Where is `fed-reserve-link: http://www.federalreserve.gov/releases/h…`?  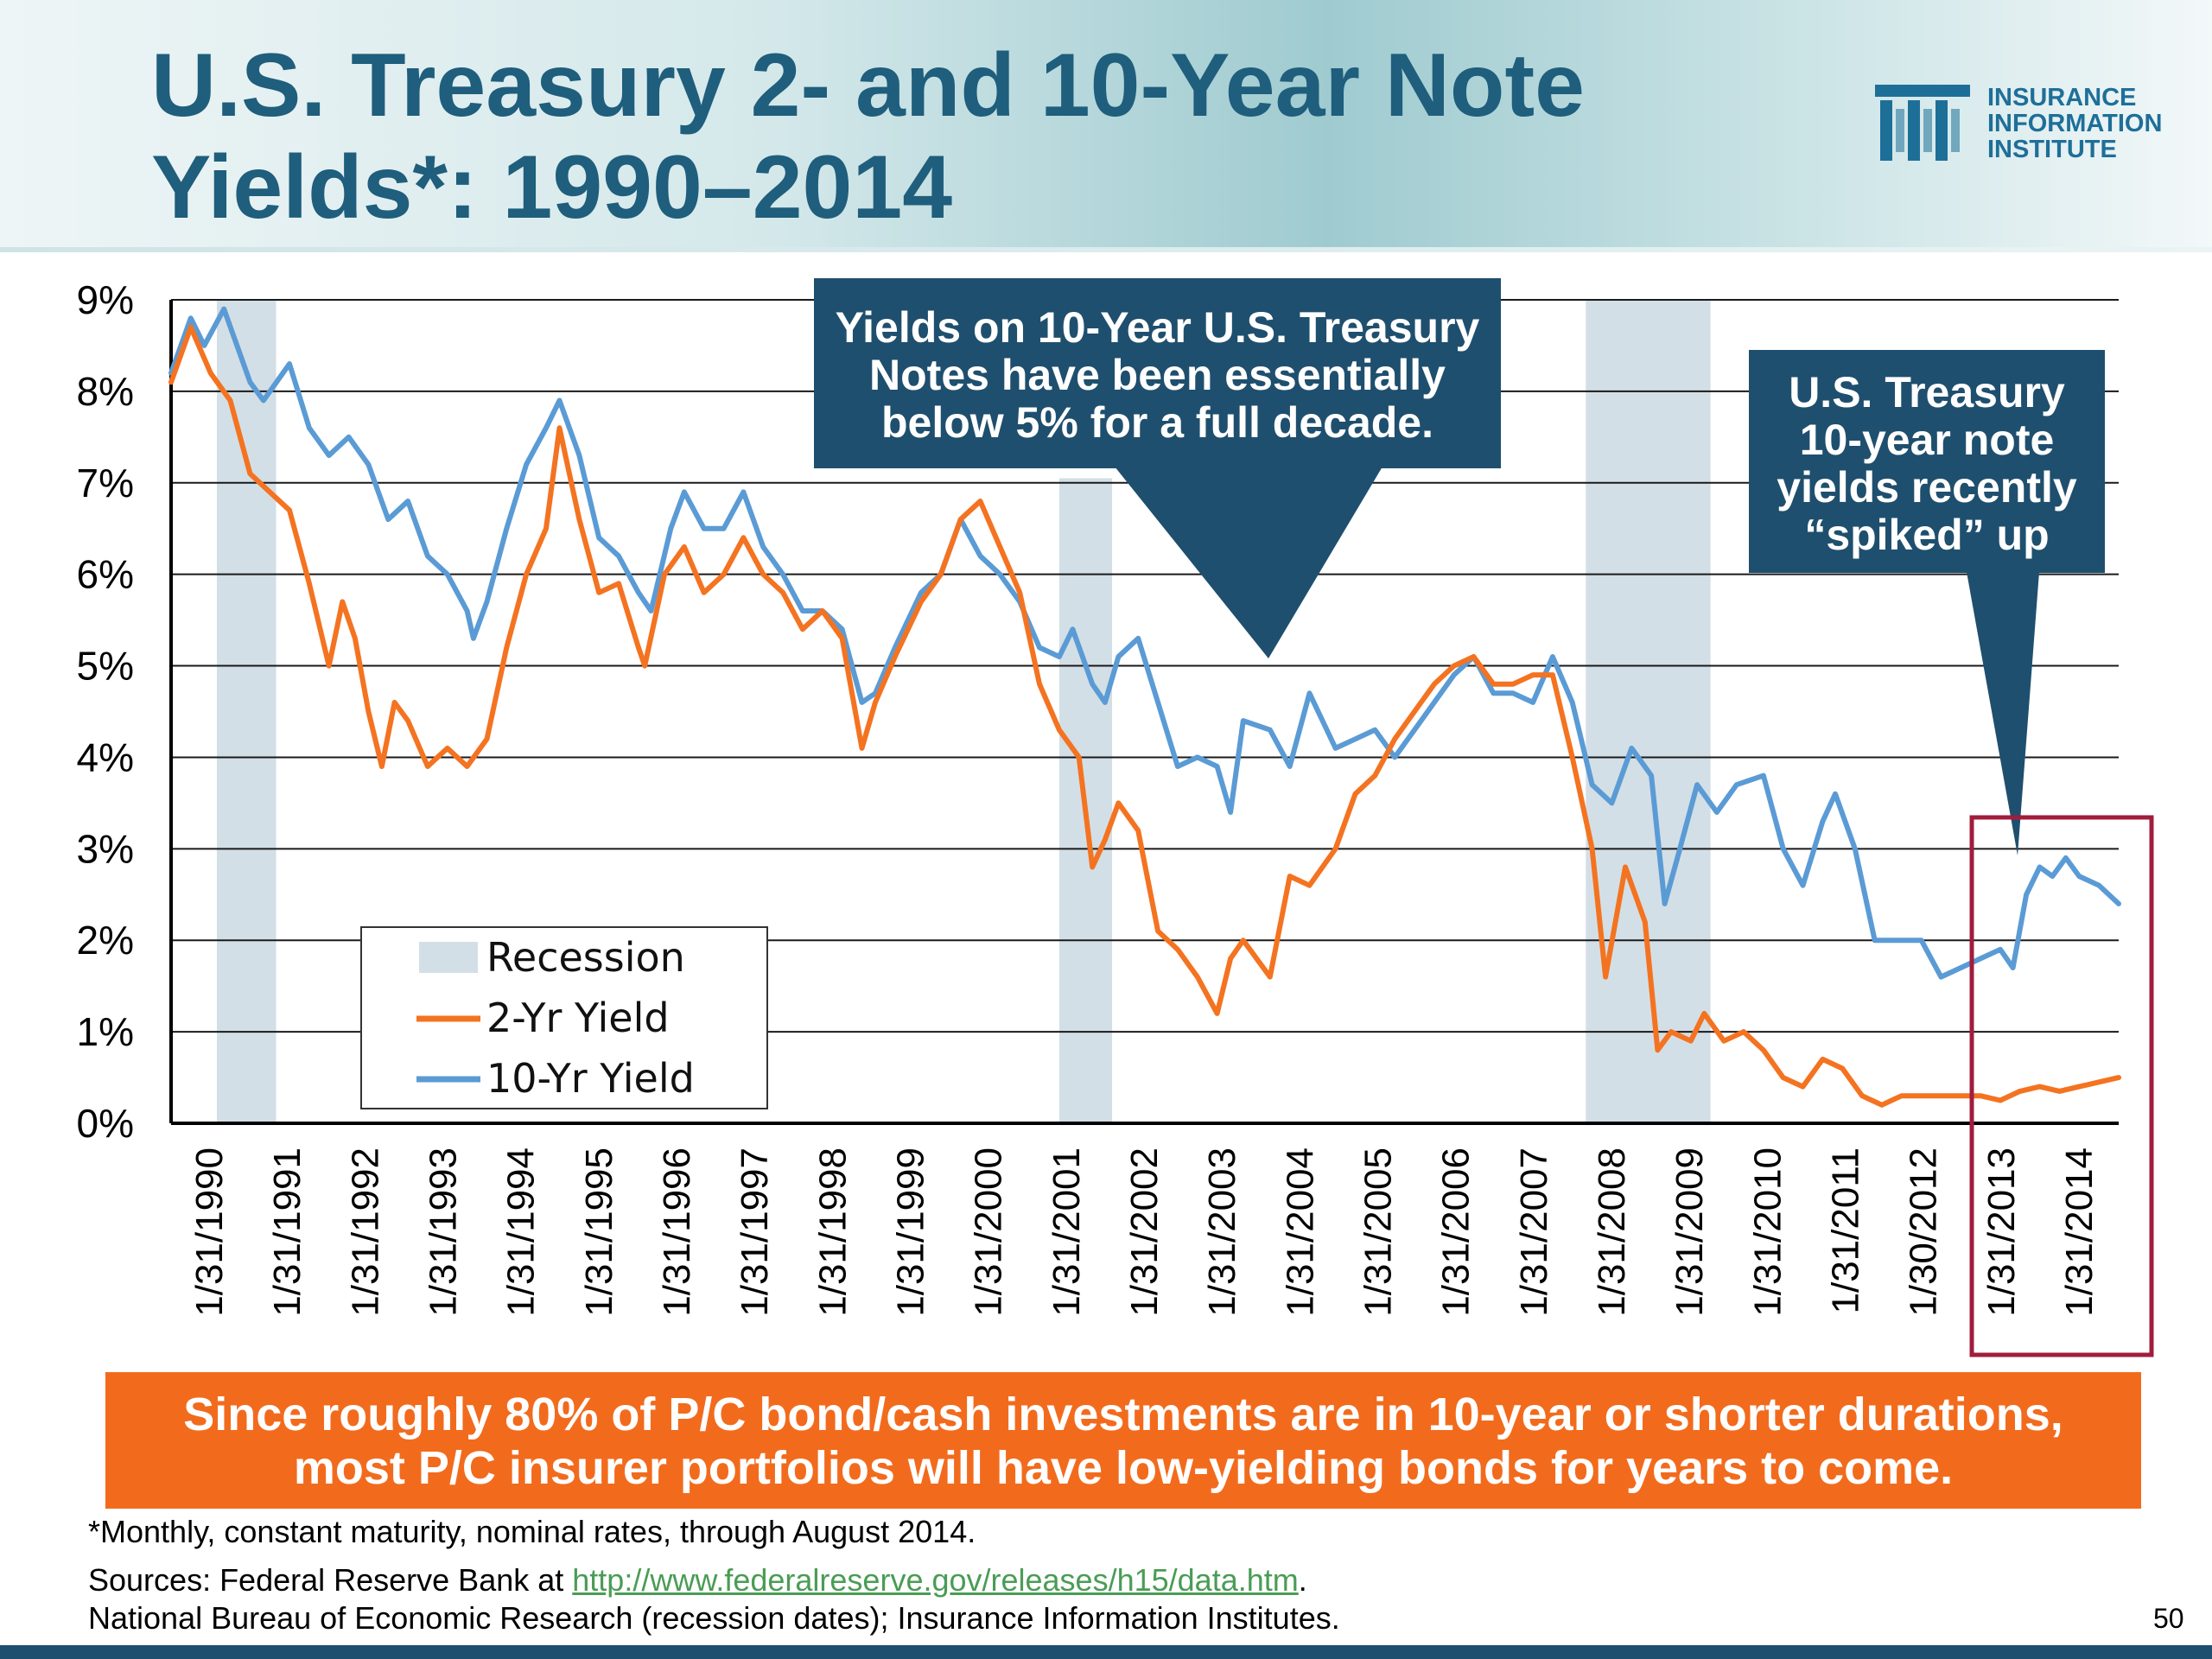 fed-reserve-link: http://www.federalreserve.gov/releases/h… is located at coordinates (936, 1580).